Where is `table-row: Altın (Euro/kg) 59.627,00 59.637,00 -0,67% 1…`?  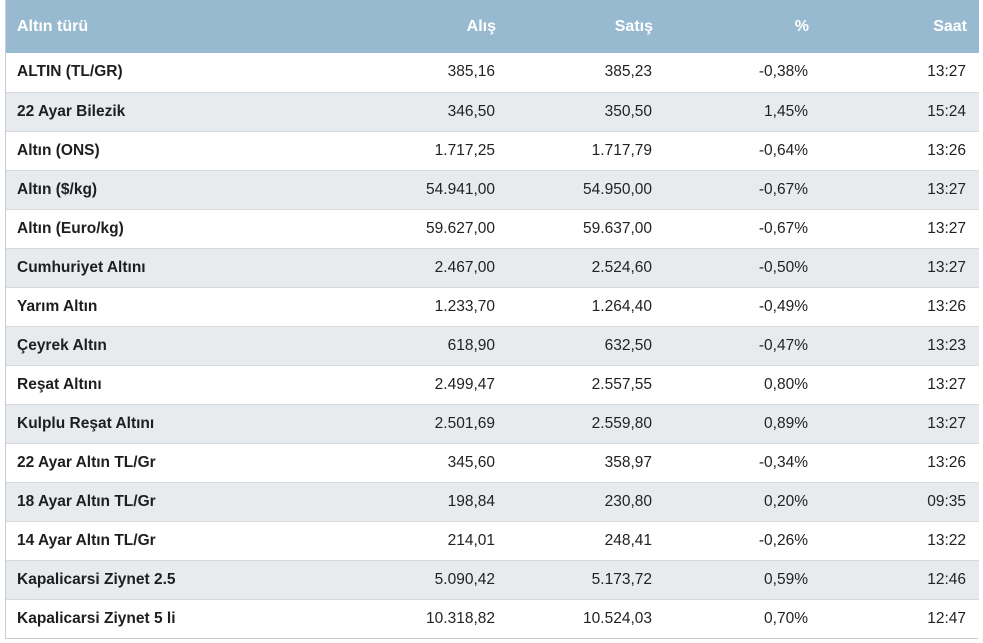
table-row: Altın (Euro/kg) 59.627,00 59.637,00 -0,67% 1… is located at coordinates (492, 228).